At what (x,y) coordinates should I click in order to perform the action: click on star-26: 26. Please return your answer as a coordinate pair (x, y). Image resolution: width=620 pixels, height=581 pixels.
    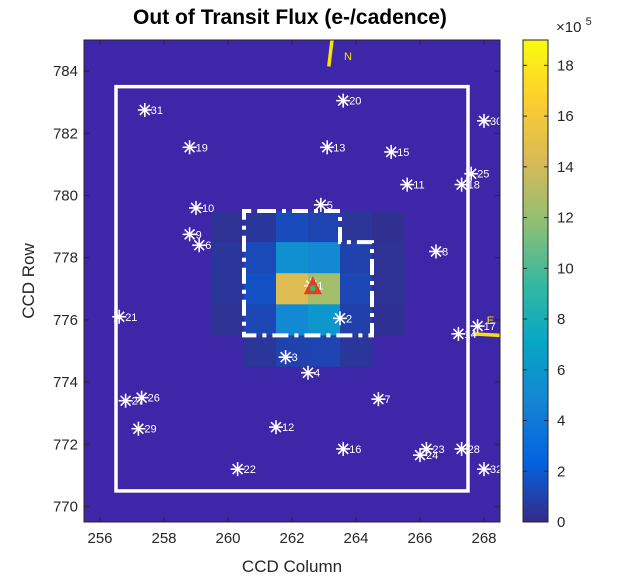
    Looking at the image, I should click on (147, 397).